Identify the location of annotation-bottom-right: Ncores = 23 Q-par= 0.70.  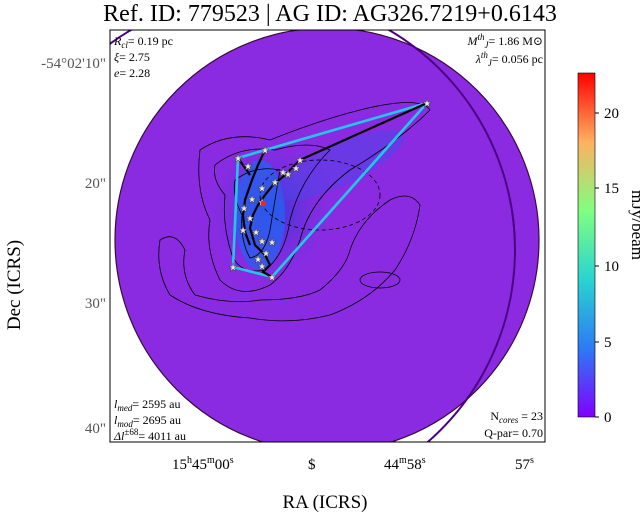
(513, 424).